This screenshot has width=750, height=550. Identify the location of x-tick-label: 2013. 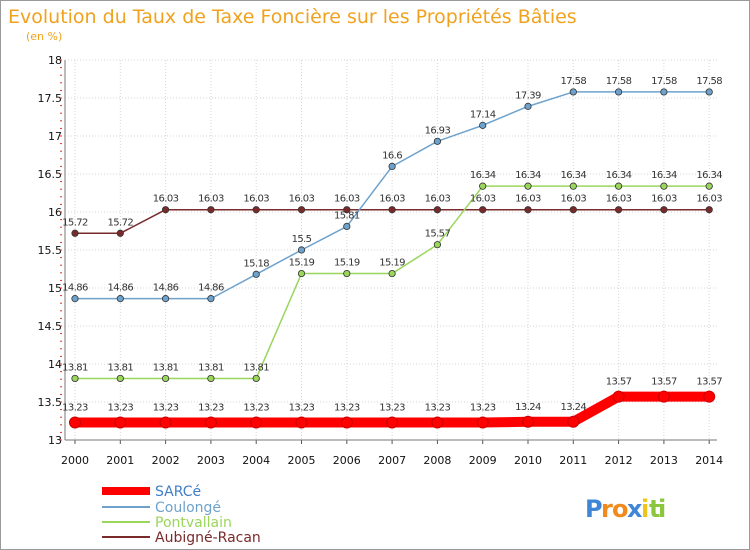
(664, 460).